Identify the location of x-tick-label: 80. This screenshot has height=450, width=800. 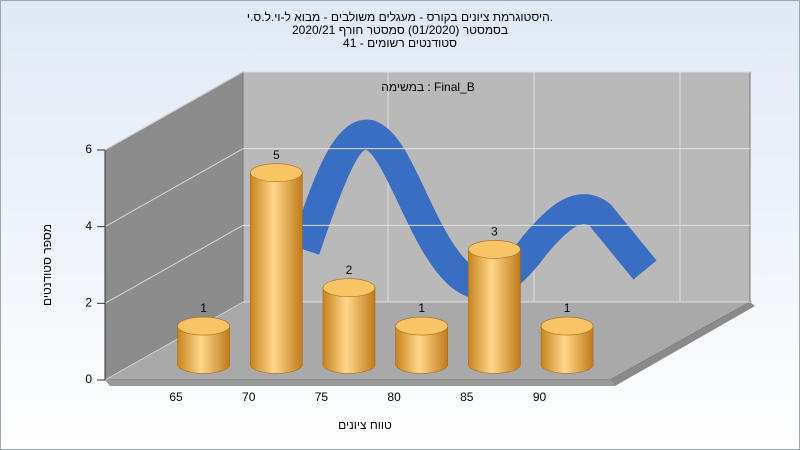
(394, 397).